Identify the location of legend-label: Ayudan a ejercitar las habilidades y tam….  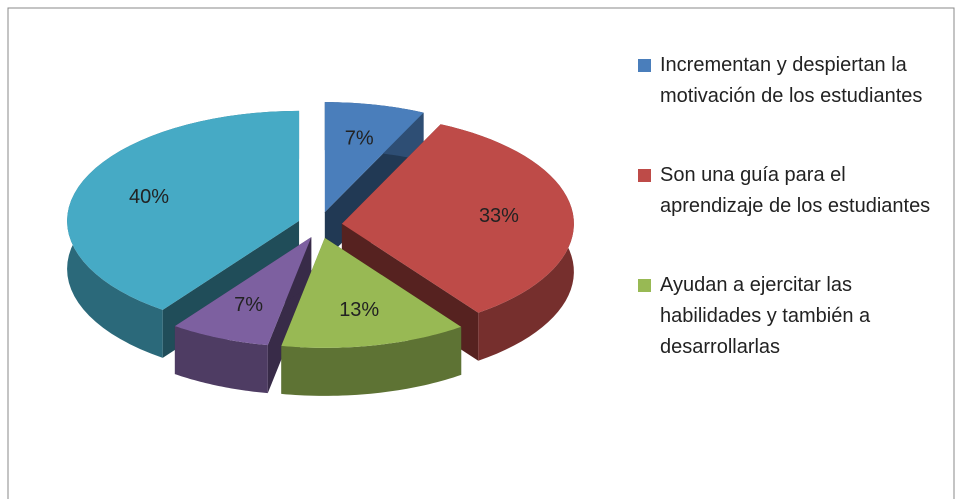
(765, 316).